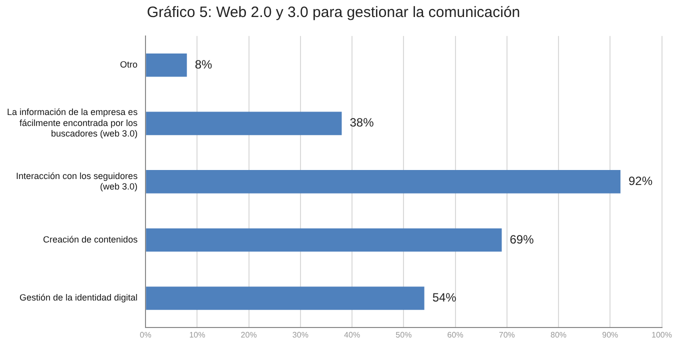 This screenshot has width=675, height=347. What do you see at coordinates (455, 335) in the screenshot?
I see `x-tick-label: 60%` at bounding box center [455, 335].